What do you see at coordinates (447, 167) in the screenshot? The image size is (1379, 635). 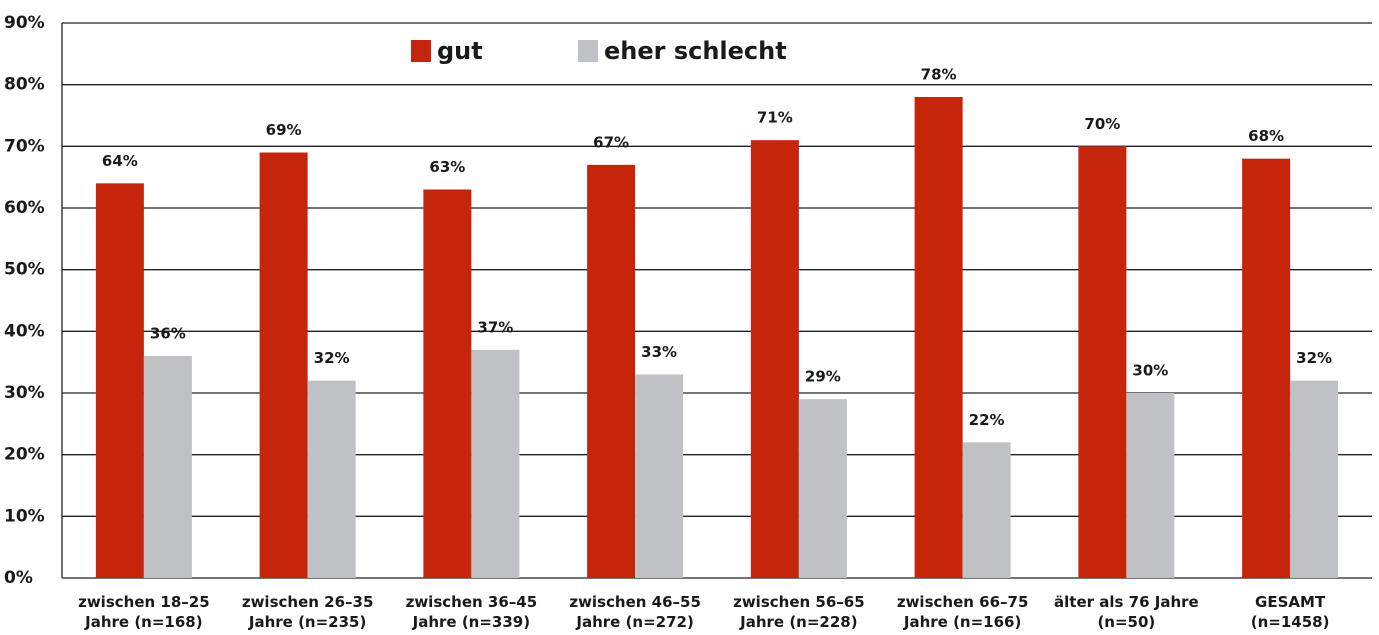 I see `data-label: 63%` at bounding box center [447, 167].